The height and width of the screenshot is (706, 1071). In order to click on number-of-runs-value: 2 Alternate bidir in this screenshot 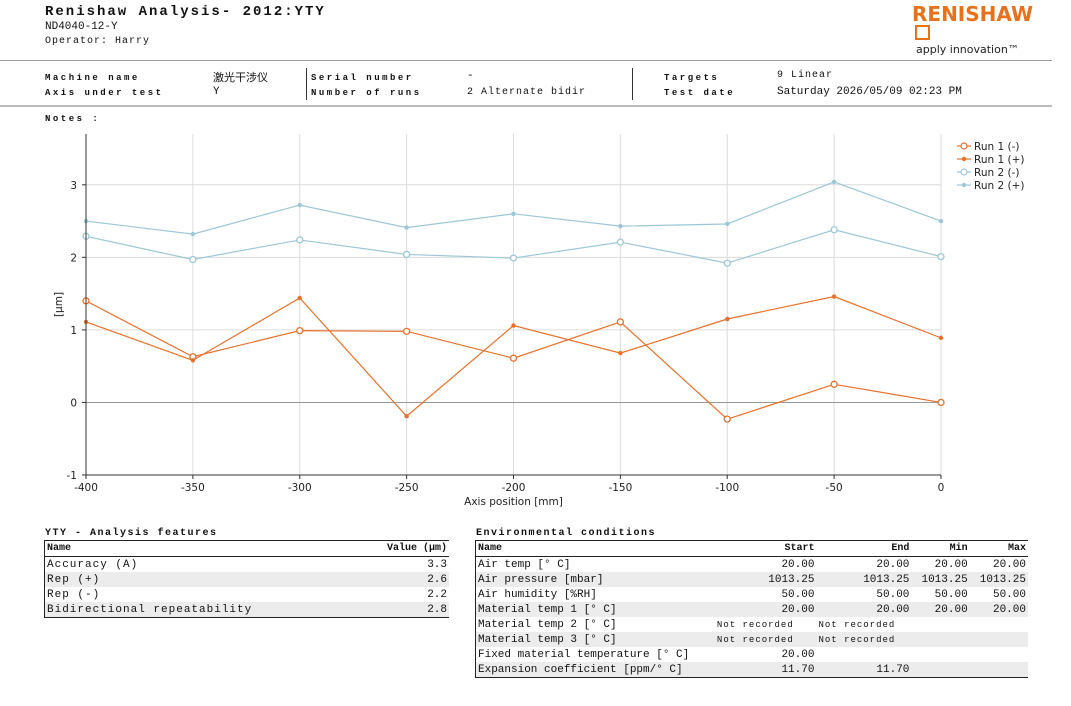, I will do `click(527, 92)`.